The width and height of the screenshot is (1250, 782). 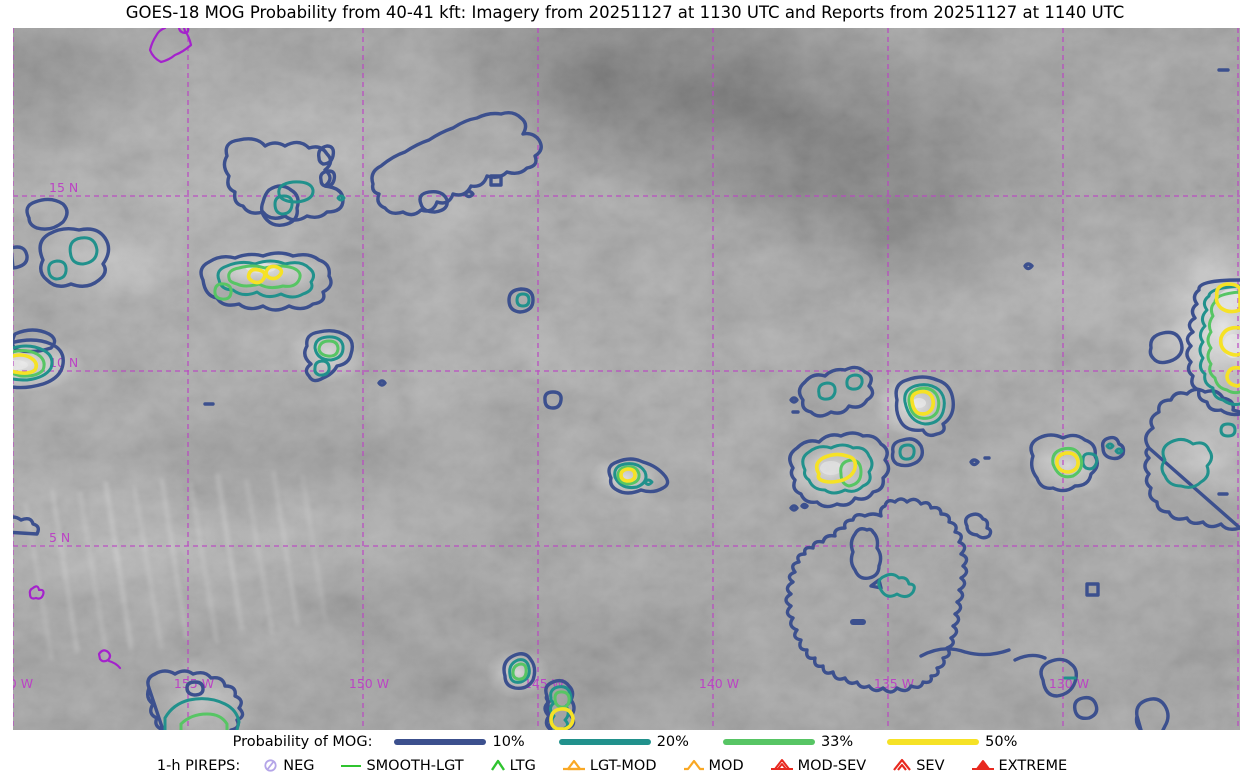 What do you see at coordinates (369, 683) in the screenshot?
I see `lon-label: 150 W` at bounding box center [369, 683].